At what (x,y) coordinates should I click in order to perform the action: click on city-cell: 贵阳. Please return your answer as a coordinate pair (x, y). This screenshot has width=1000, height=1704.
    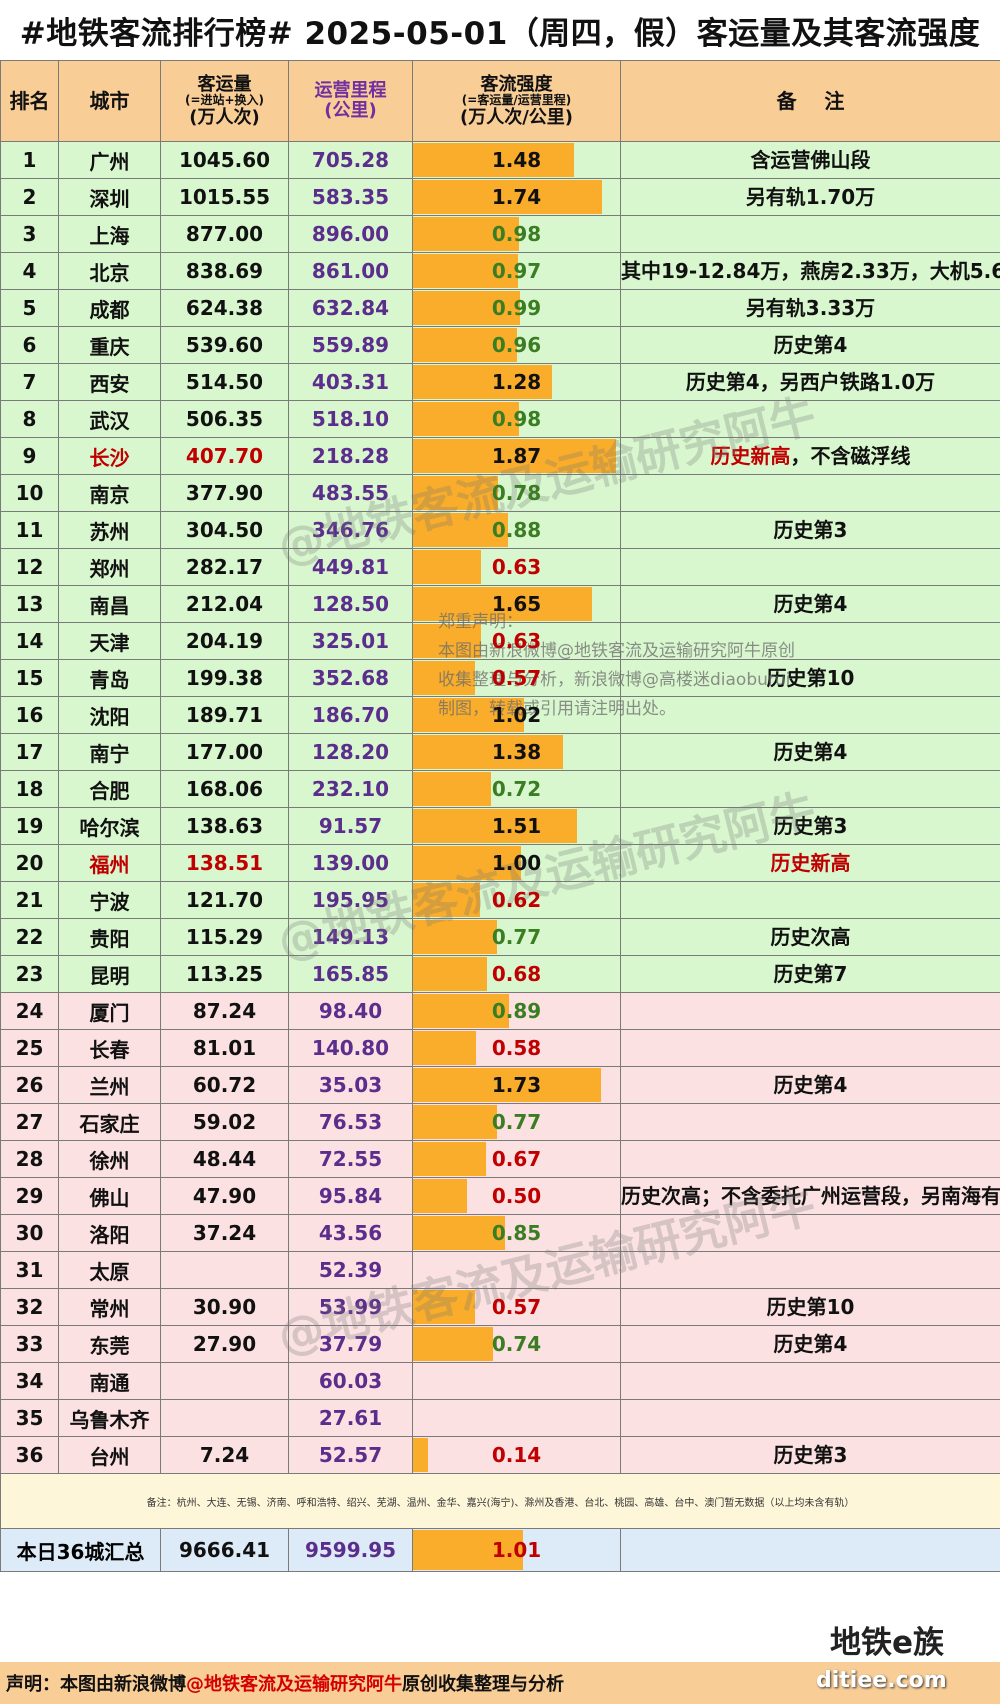
    Looking at the image, I should click on (109, 937).